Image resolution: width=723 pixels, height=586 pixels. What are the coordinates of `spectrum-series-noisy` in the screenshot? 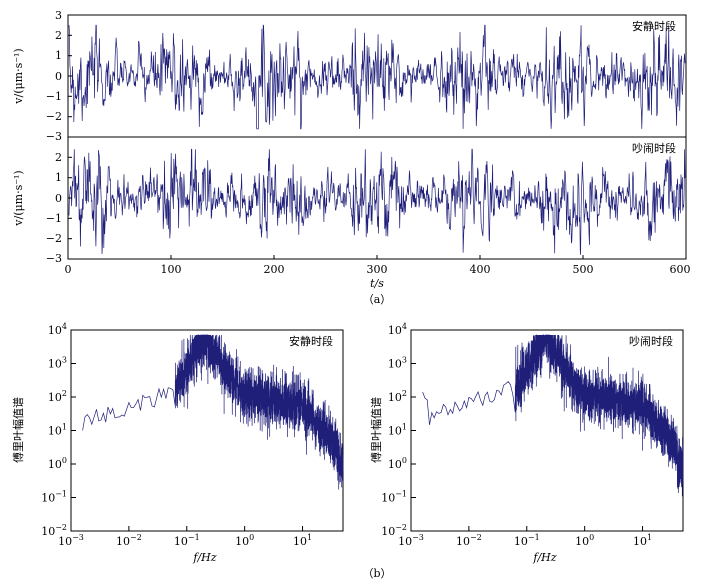 It's located at (553, 415).